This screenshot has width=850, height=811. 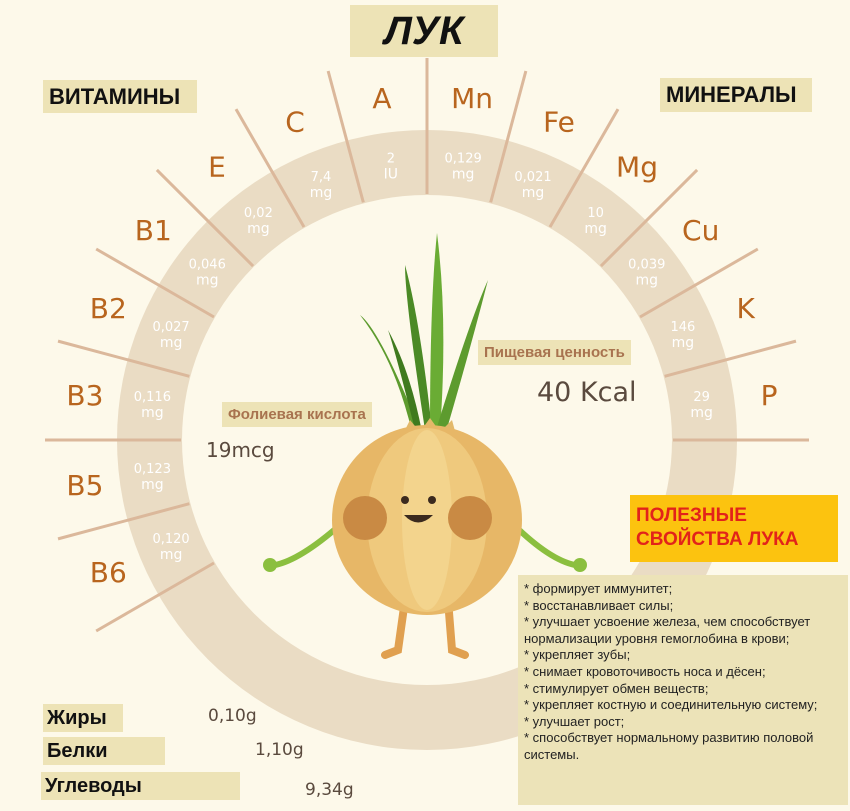 I want to click on macro-protein-label: Белки, so click(x=104, y=751).